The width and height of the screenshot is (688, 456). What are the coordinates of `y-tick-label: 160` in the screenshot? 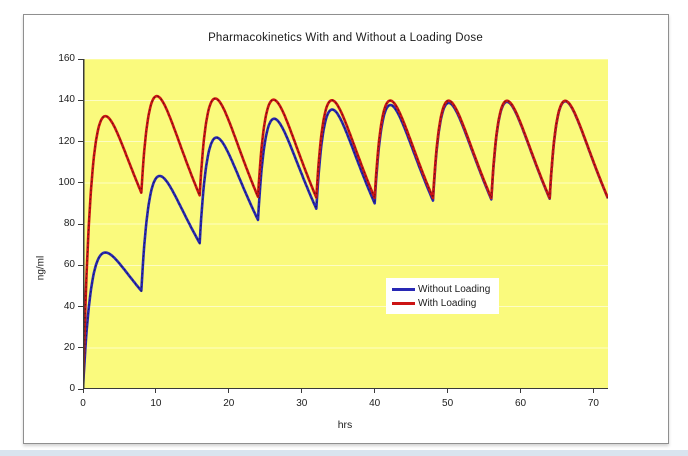 It's located at (66, 58).